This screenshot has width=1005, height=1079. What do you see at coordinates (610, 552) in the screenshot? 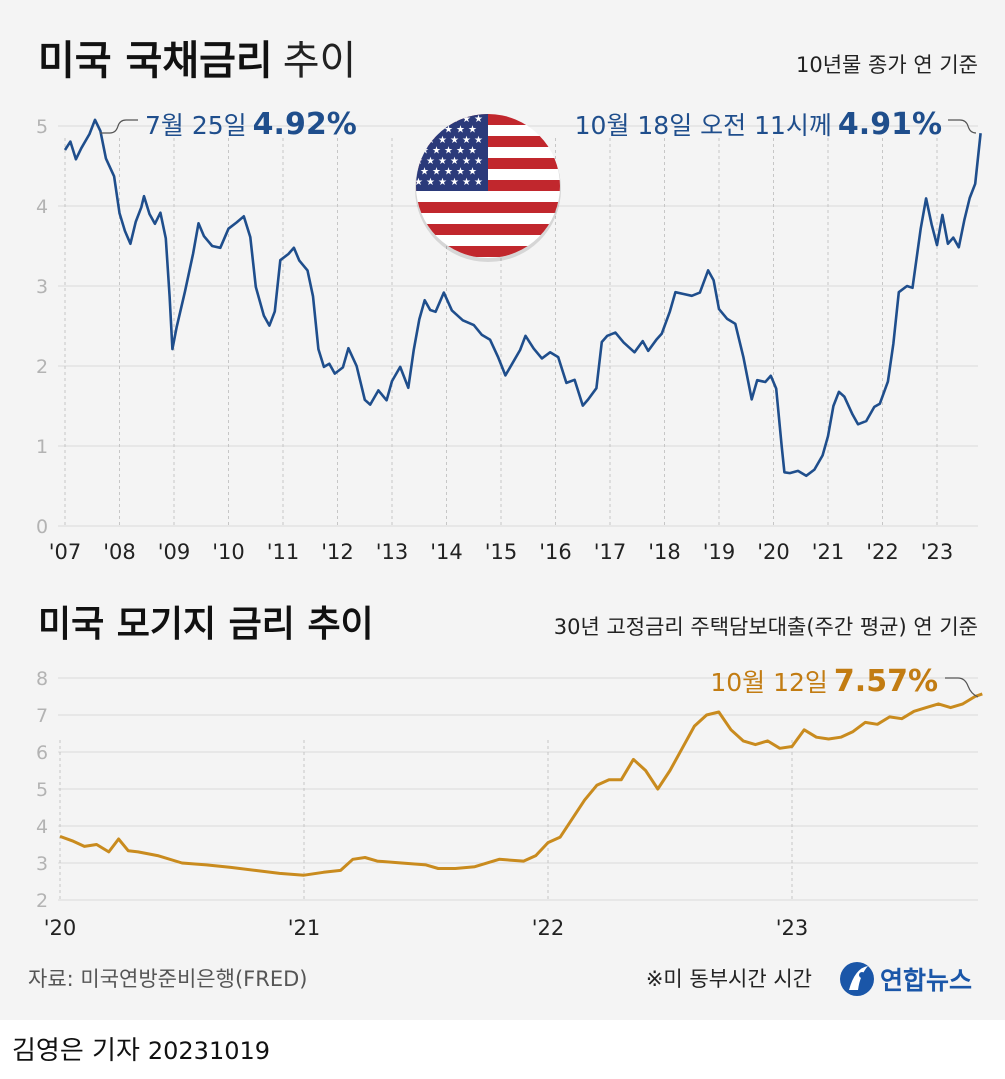
I see `chart1-x-tick-label: '17` at bounding box center [610, 552].